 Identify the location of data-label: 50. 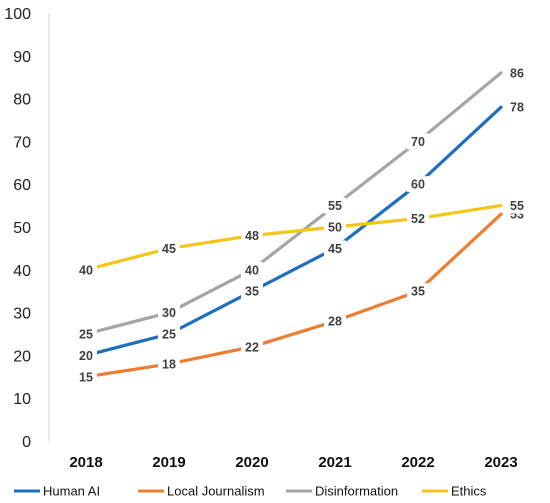
(335, 227).